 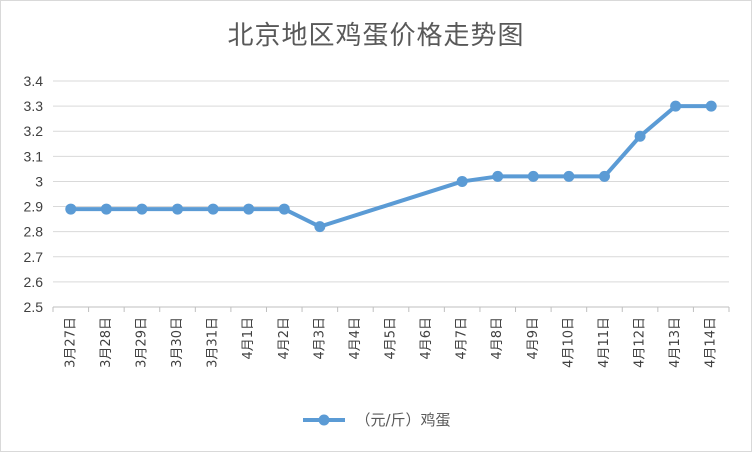 I want to click on y-tick-label: 3.1, so click(x=34, y=156).